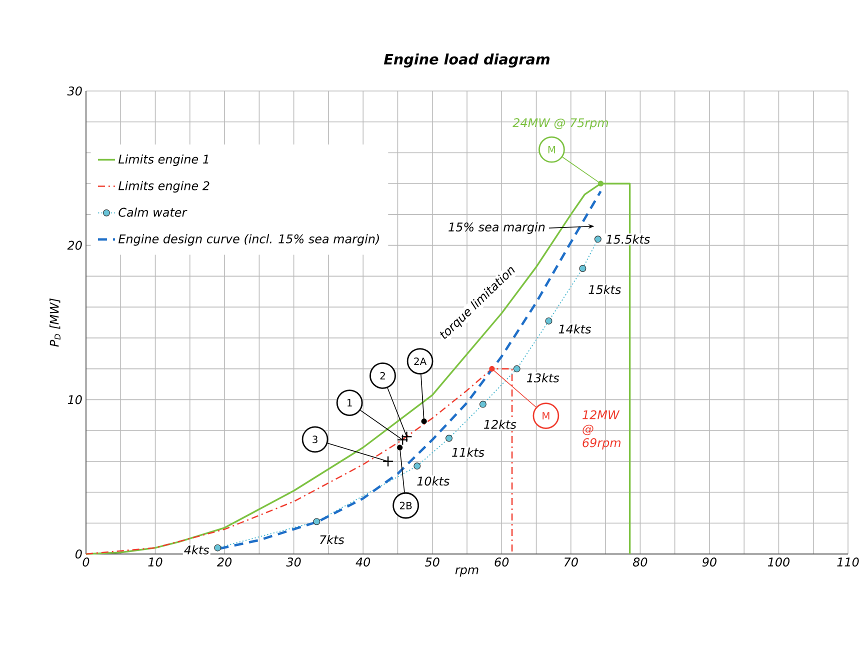 The image size is (867, 653). Describe the element at coordinates (164, 187) in the screenshot. I see `legend-label: Limits engine 2` at that location.